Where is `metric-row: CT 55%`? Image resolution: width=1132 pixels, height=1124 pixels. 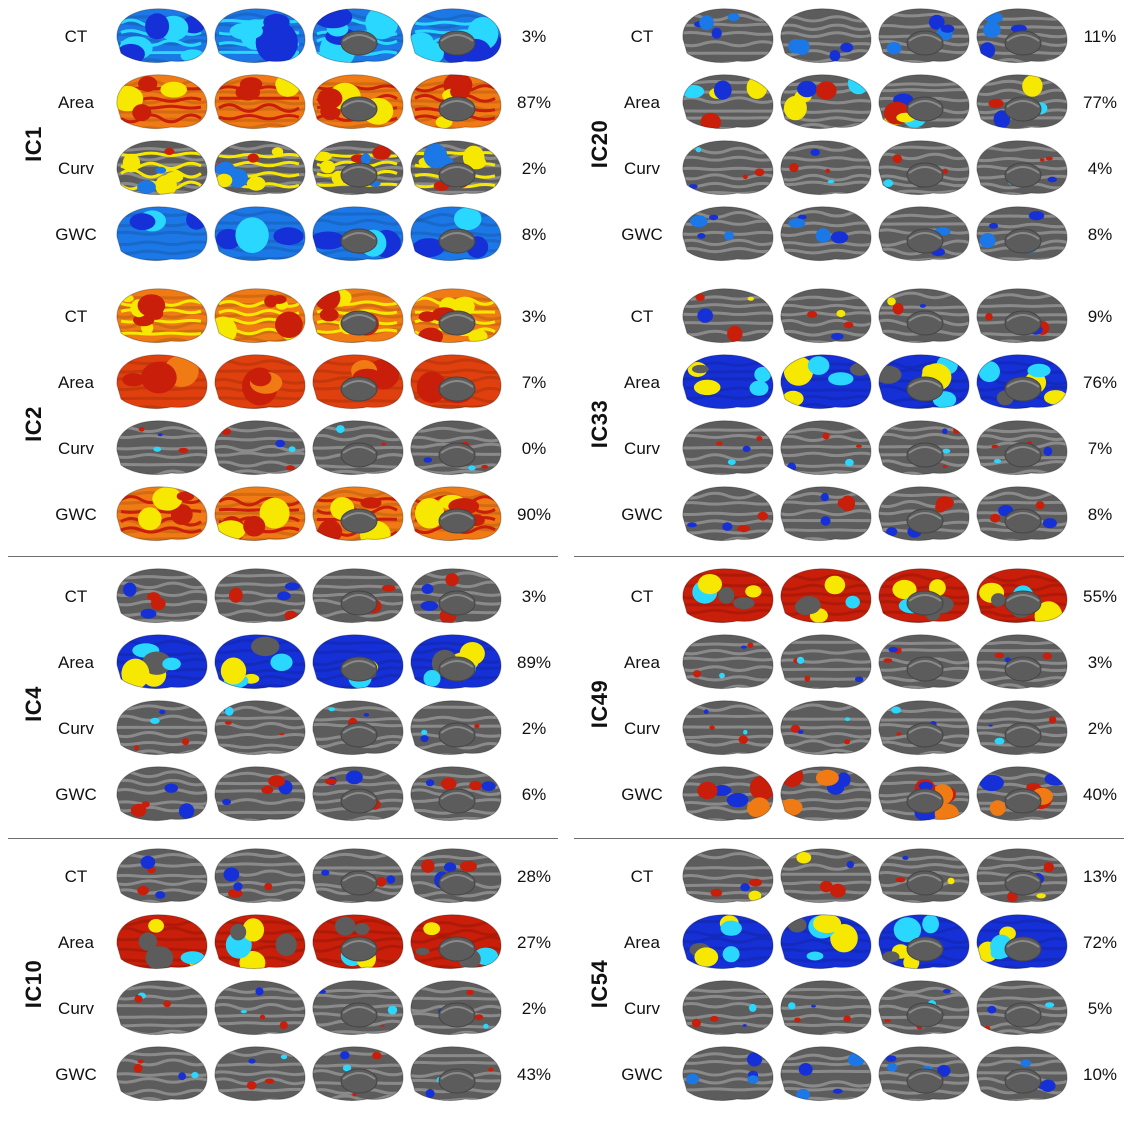
metric-row: CT 55% is located at coordinates (849, 597).